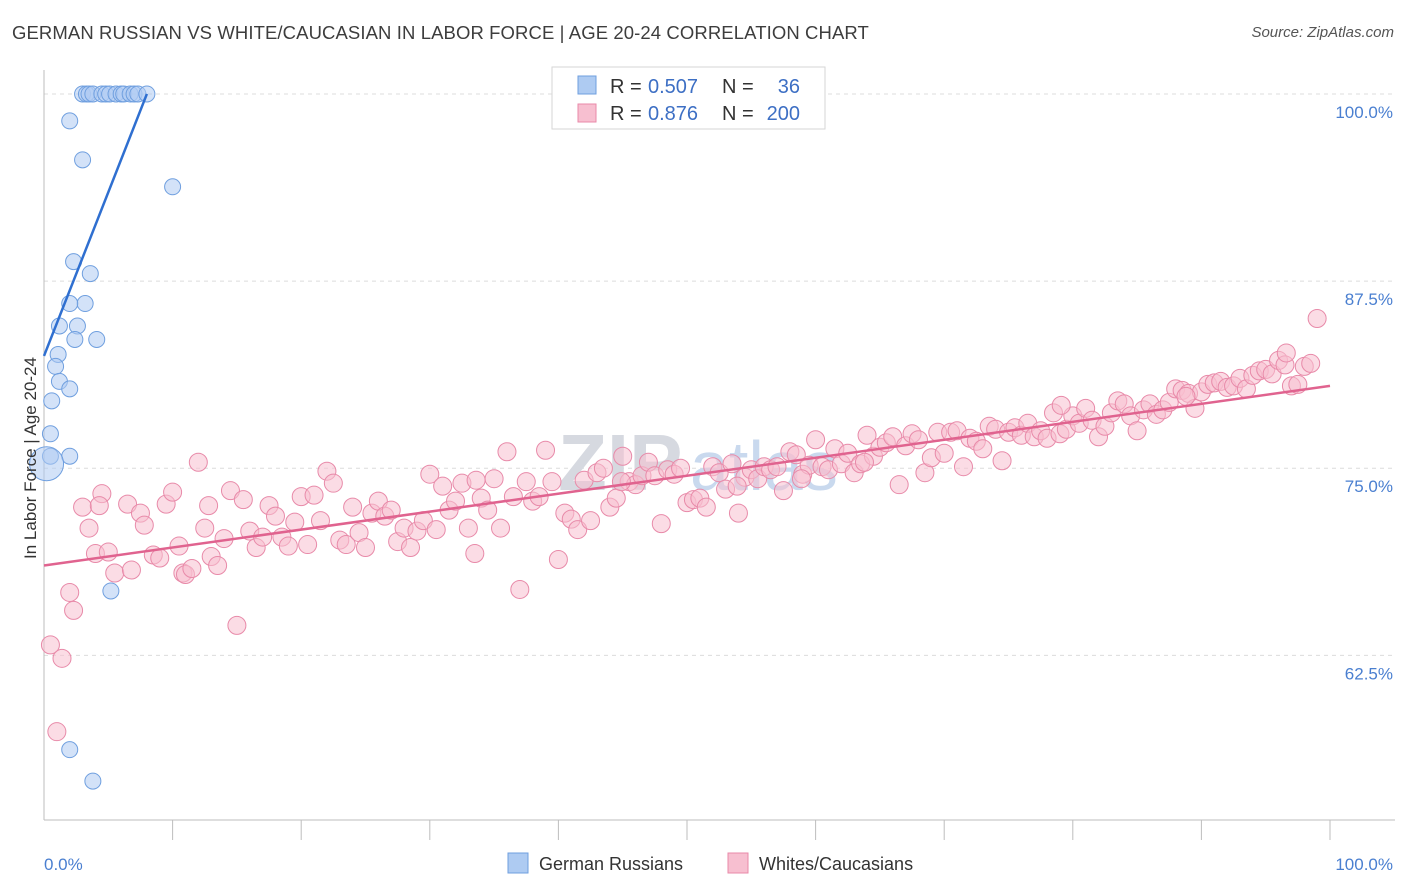 The image size is (1406, 892). I want to click on legend-r-value-1: 0.507, so click(673, 87).